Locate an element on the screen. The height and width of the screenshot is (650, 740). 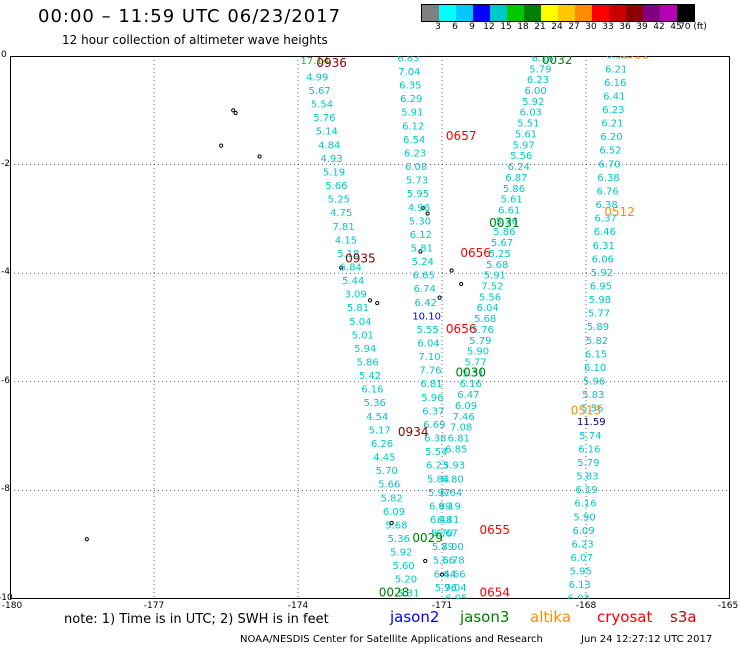
wave-height-value: 4.93 is located at coordinates (331, 159).